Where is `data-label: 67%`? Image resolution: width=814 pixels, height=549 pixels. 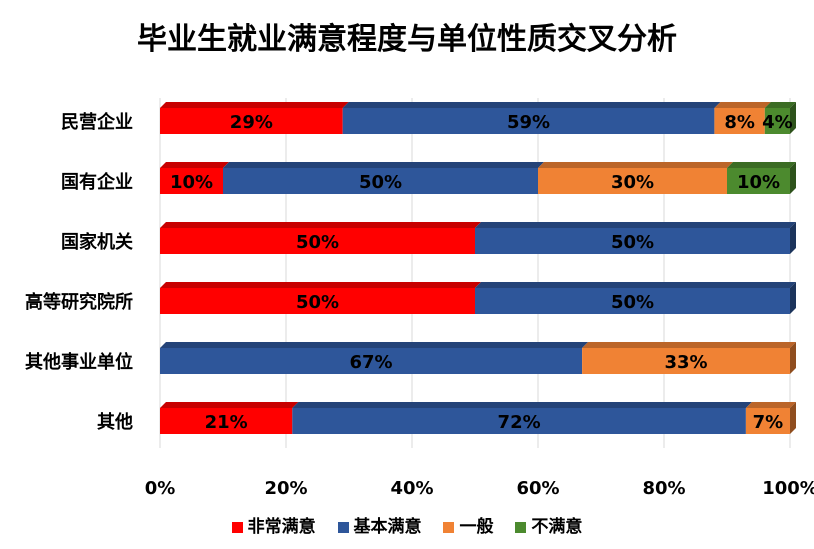 data-label: 67% is located at coordinates (371, 362).